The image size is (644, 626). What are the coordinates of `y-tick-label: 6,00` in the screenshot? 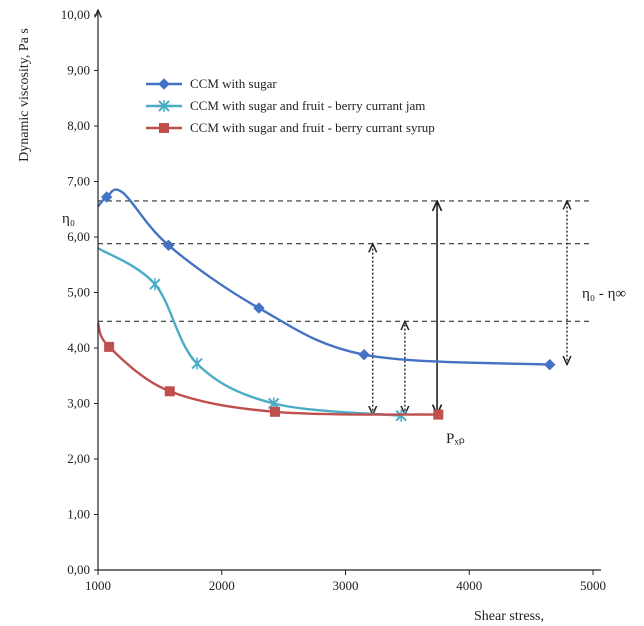 It's located at (78, 236).